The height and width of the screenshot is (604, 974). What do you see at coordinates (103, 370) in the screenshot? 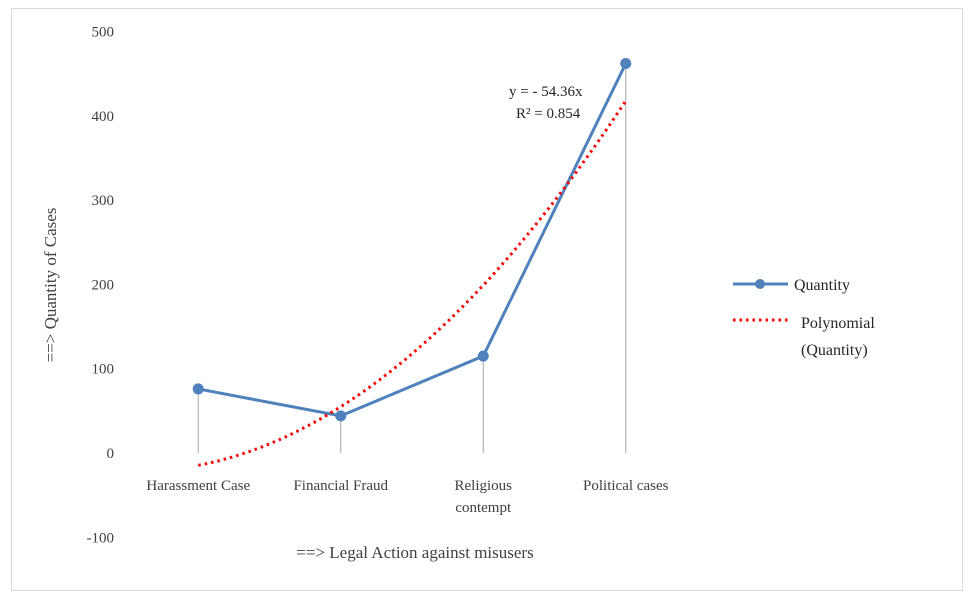
I see `y-tick-label: 100` at bounding box center [103, 370].